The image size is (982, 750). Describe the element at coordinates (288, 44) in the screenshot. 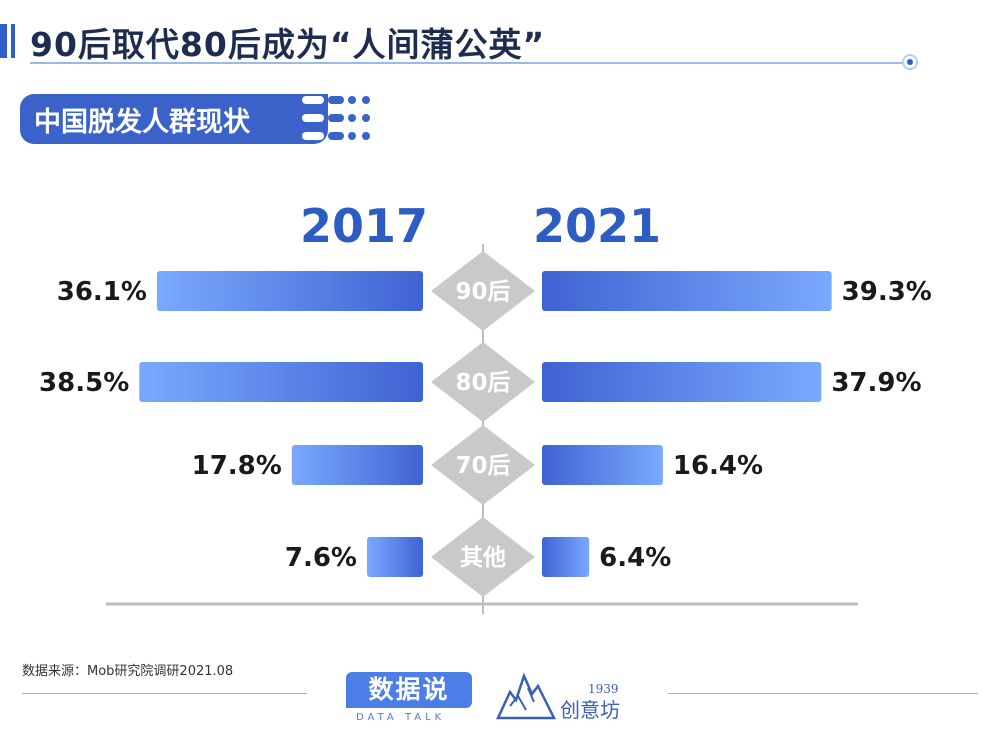

I see `page-title: 90后取代80后成为“人间蒲公英”` at that location.